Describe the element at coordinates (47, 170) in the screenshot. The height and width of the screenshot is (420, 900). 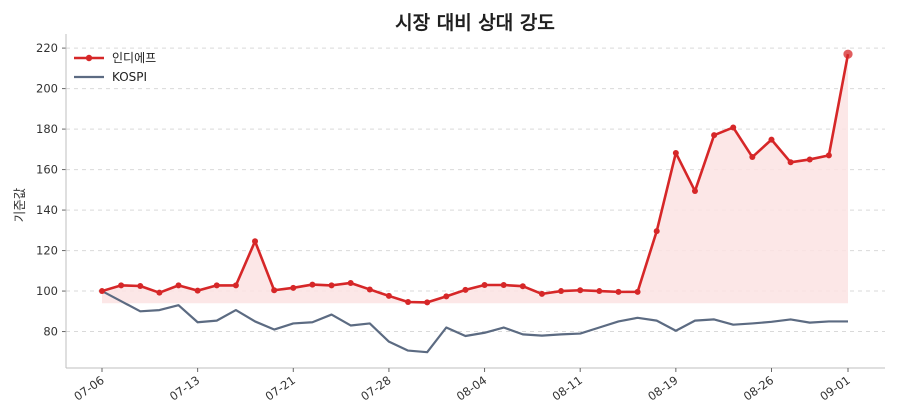
I see `y-tick-label: 160` at that location.